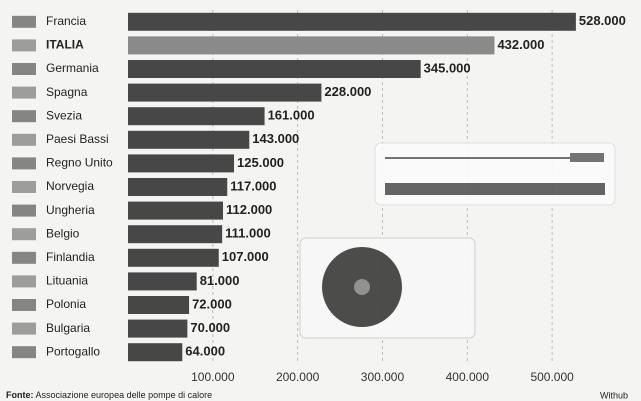 The height and width of the screenshot is (401, 641). What do you see at coordinates (495, 189) in the screenshot?
I see `indoor-unit-vent` at bounding box center [495, 189].